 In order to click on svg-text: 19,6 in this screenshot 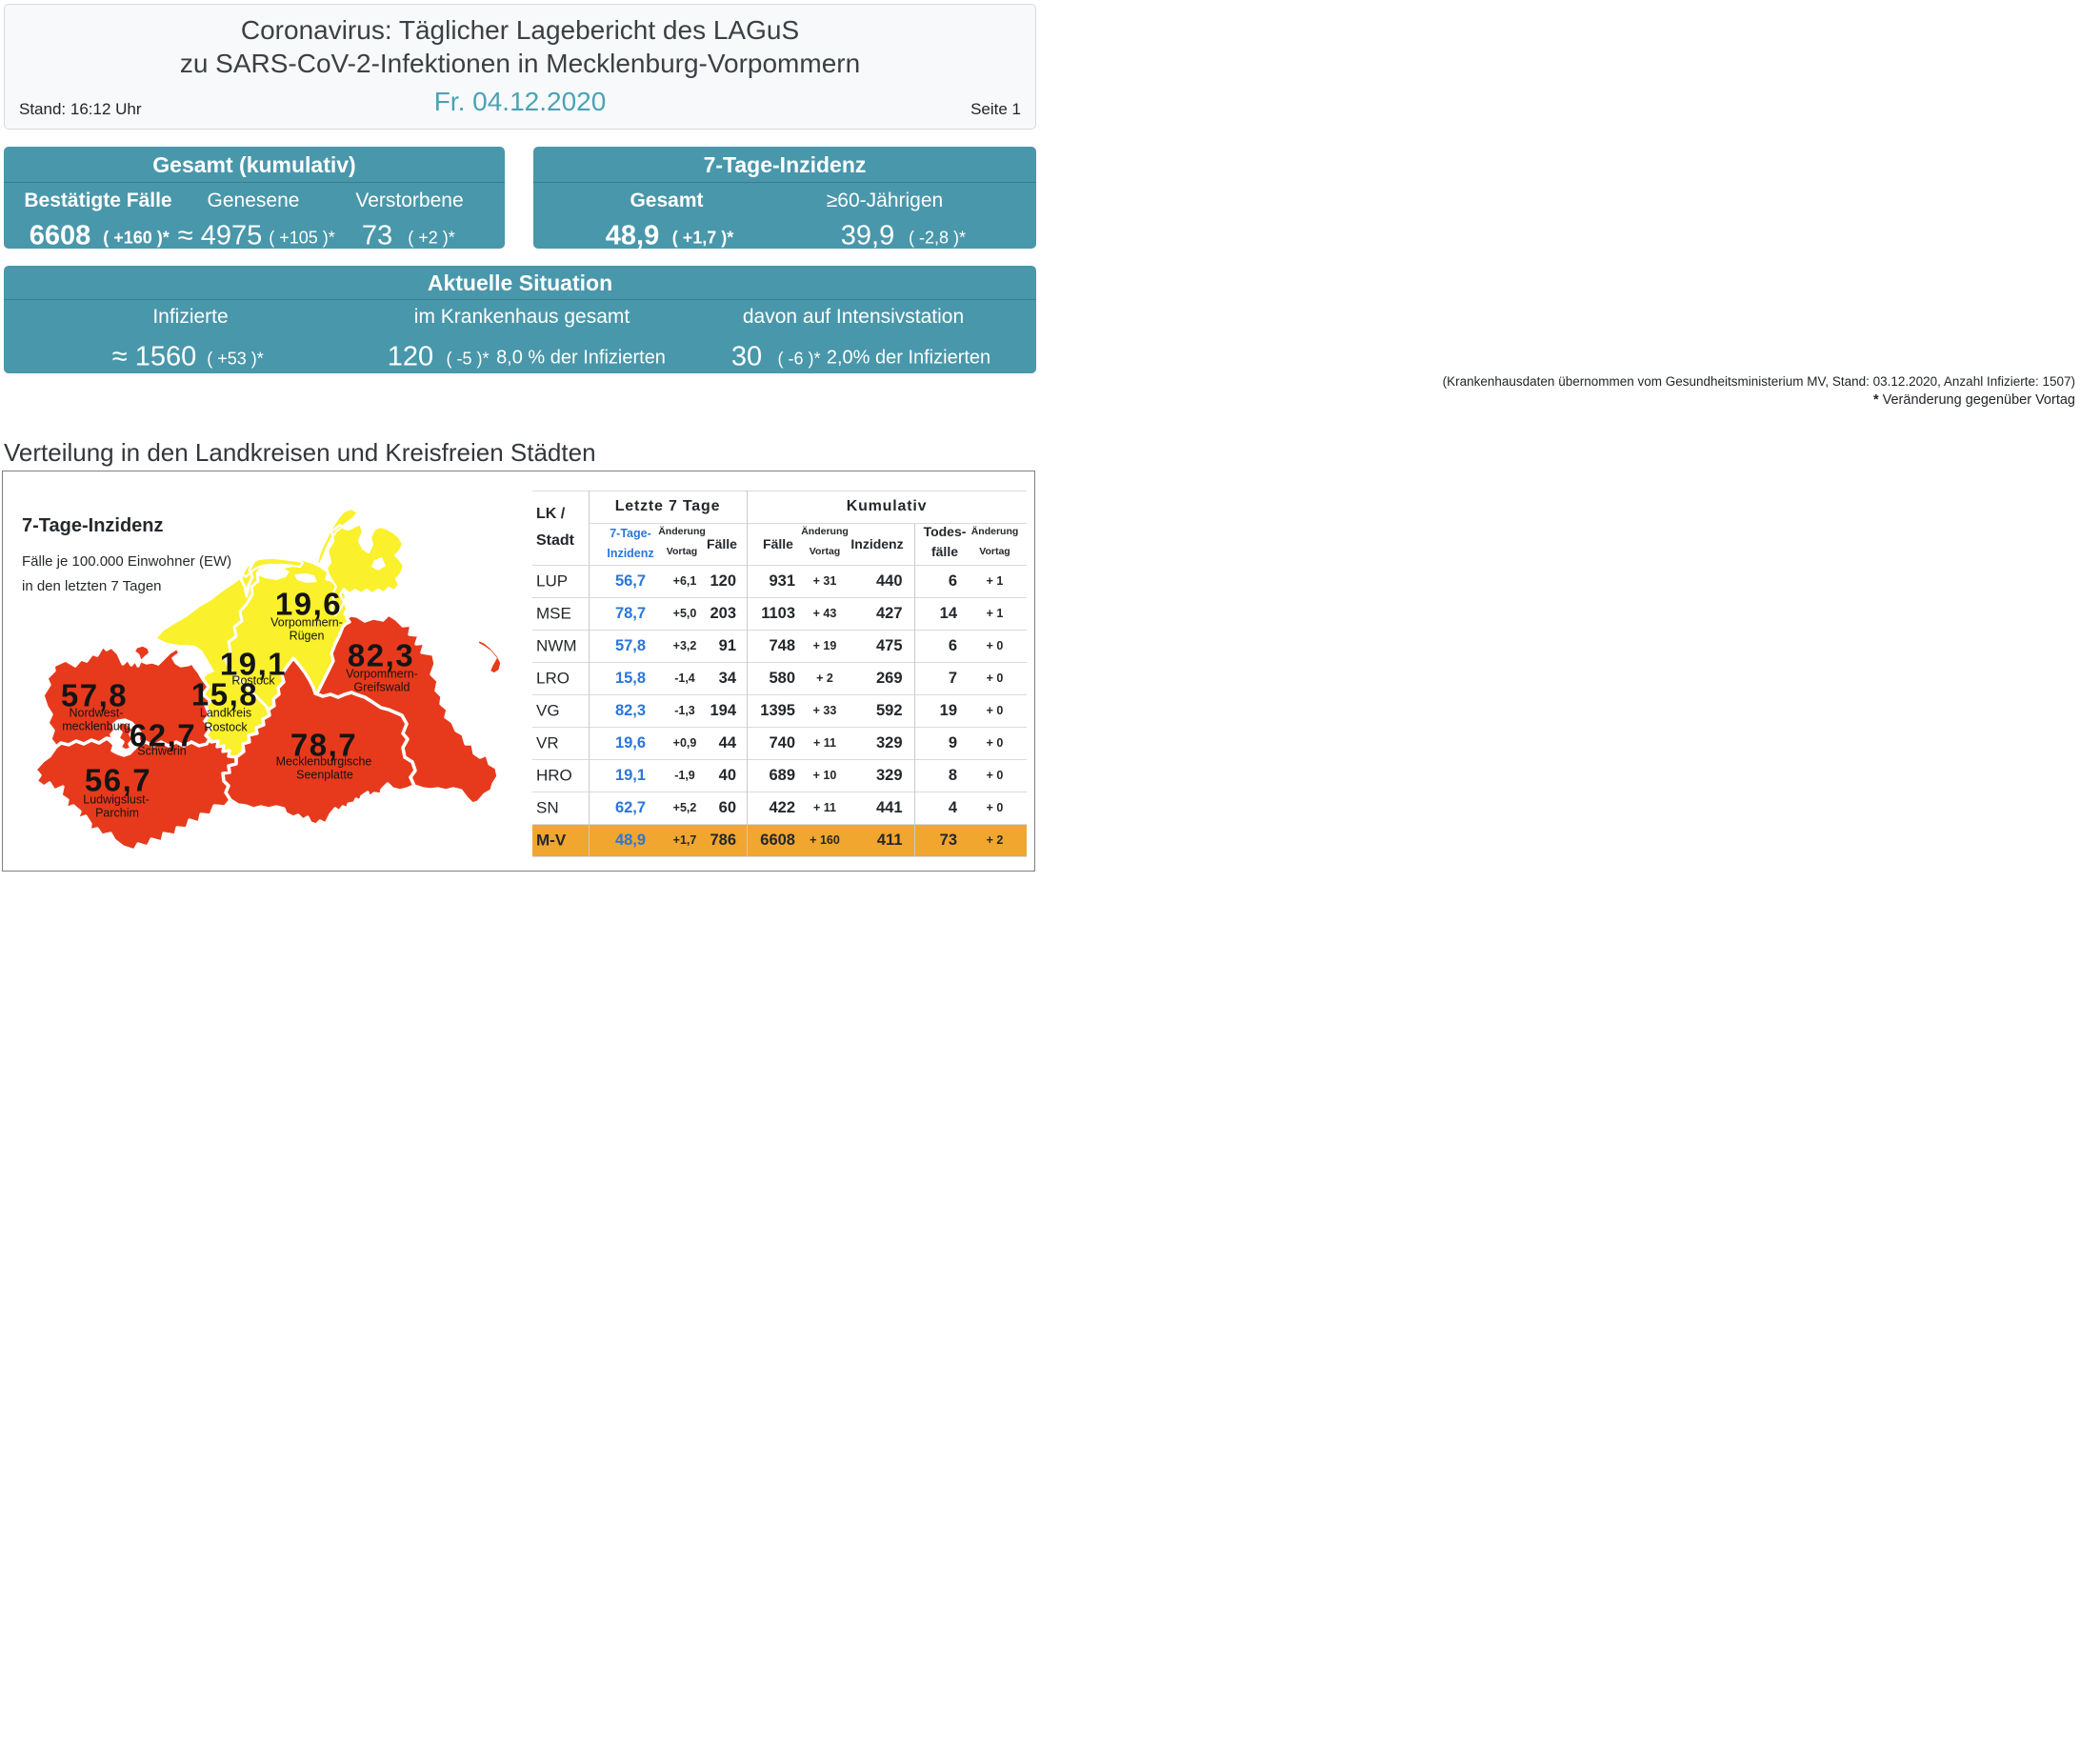, I will do `click(308, 604)`.